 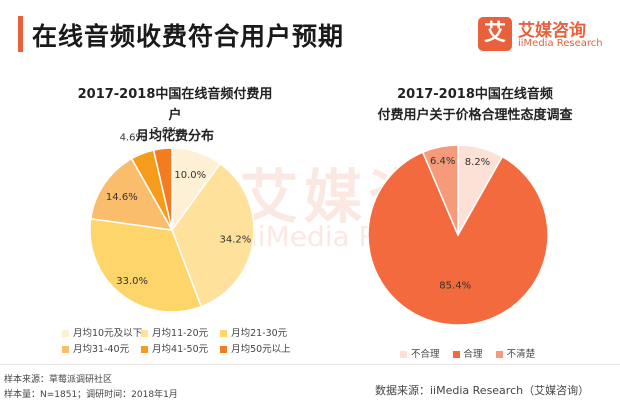 I want to click on legend-item: 月均10元及以下, so click(x=102, y=334).